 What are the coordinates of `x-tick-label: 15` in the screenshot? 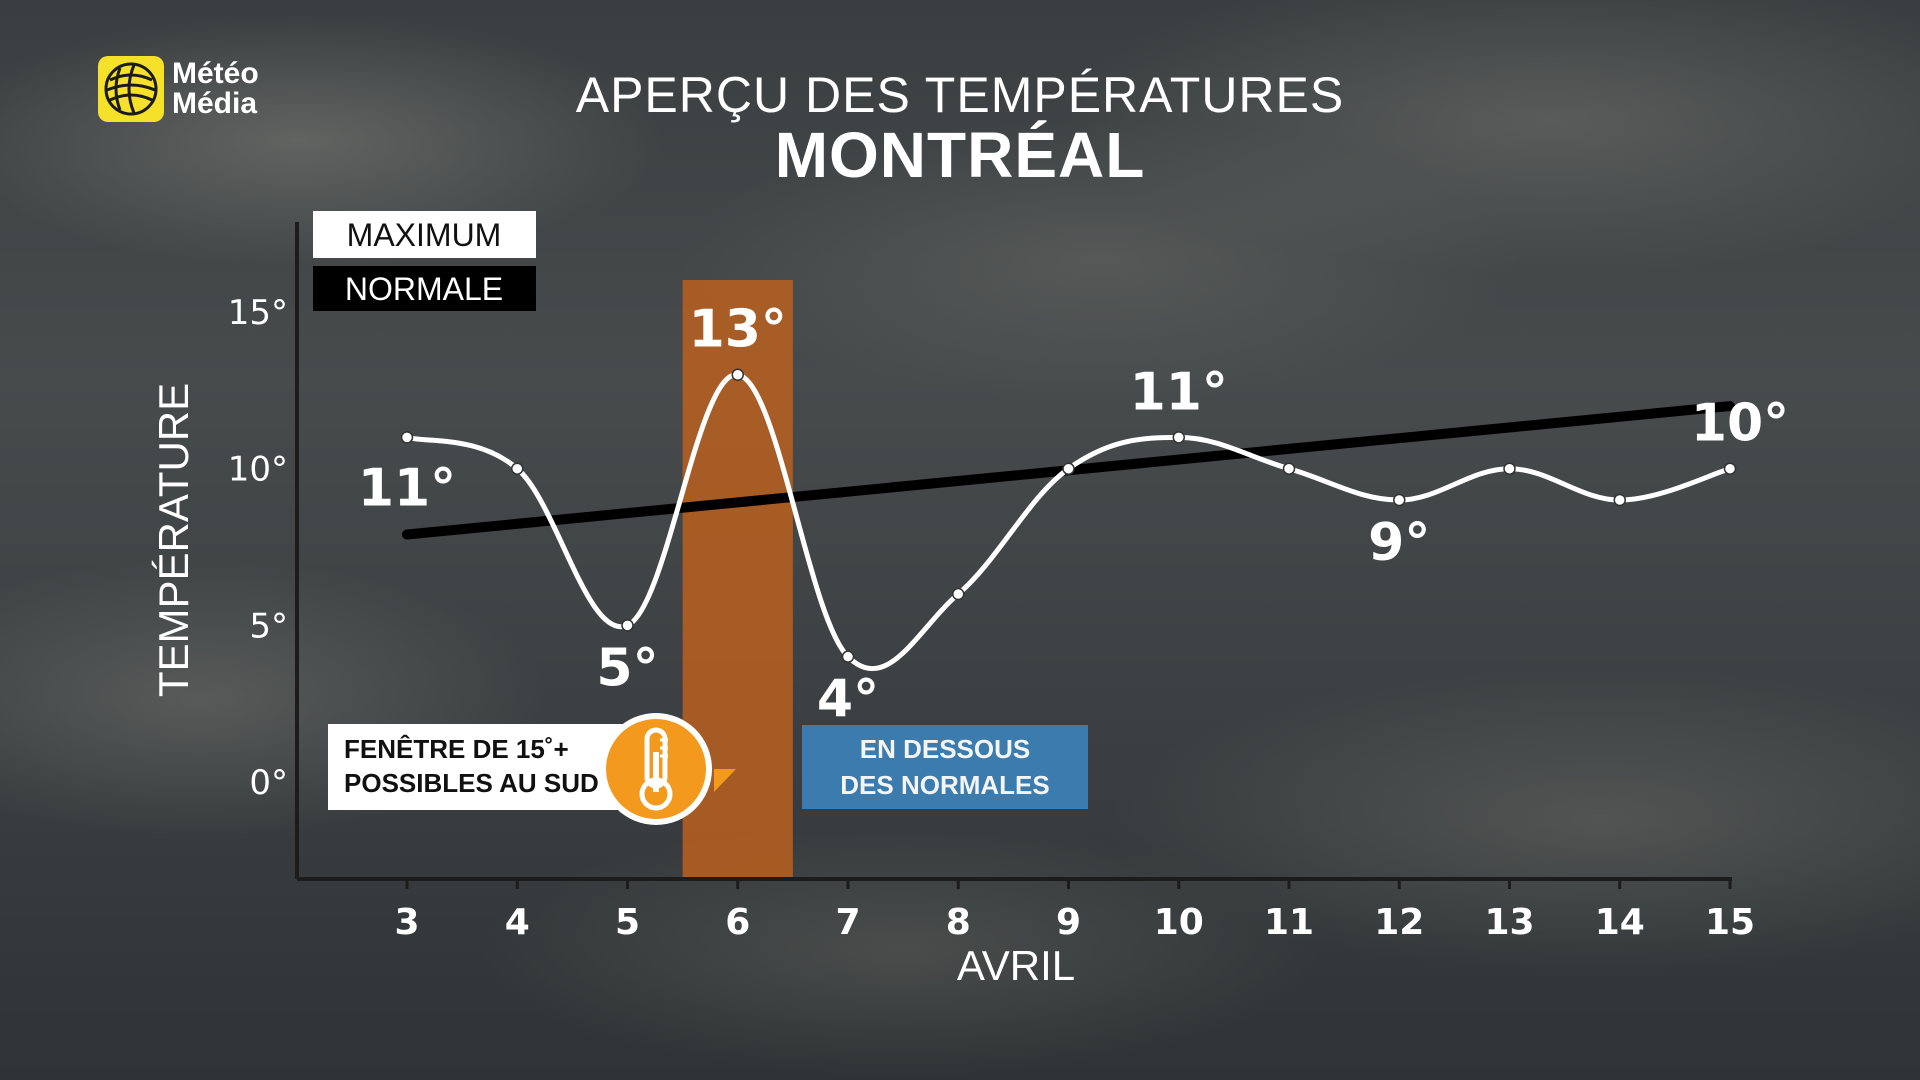 It's located at (1730, 922).